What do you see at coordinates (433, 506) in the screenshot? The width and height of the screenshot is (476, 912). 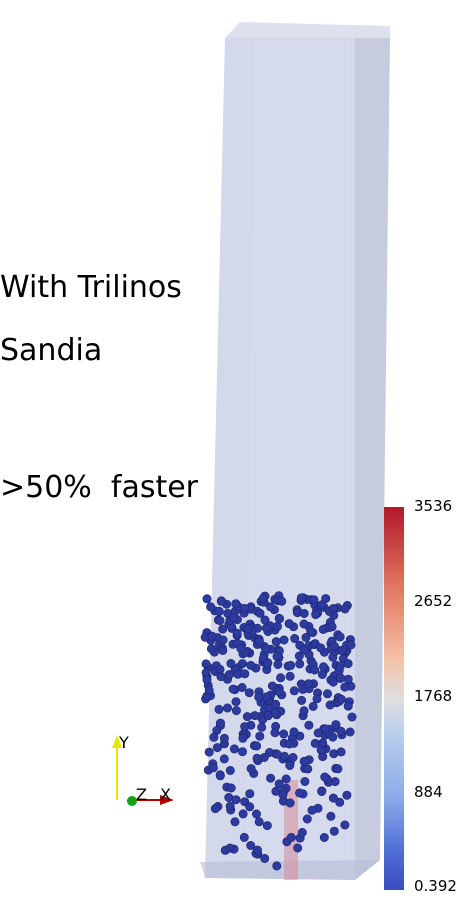 I see `scale-label-max: 3536` at bounding box center [433, 506].